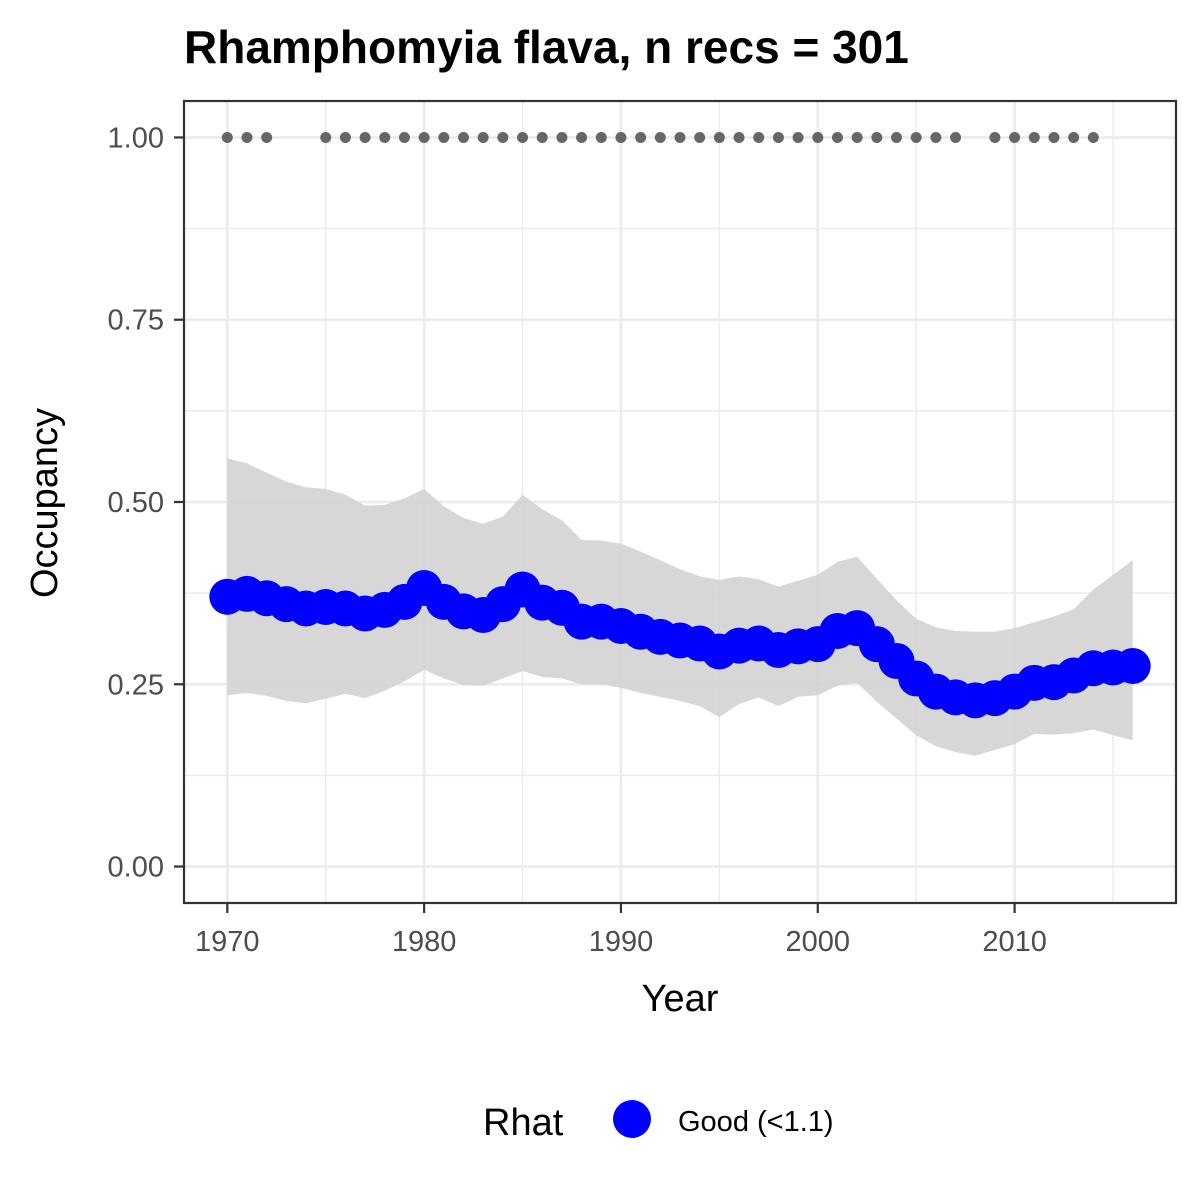 Image resolution: width=1200 pixels, height=1200 pixels. I want to click on legend-key-good, so click(632, 1119).